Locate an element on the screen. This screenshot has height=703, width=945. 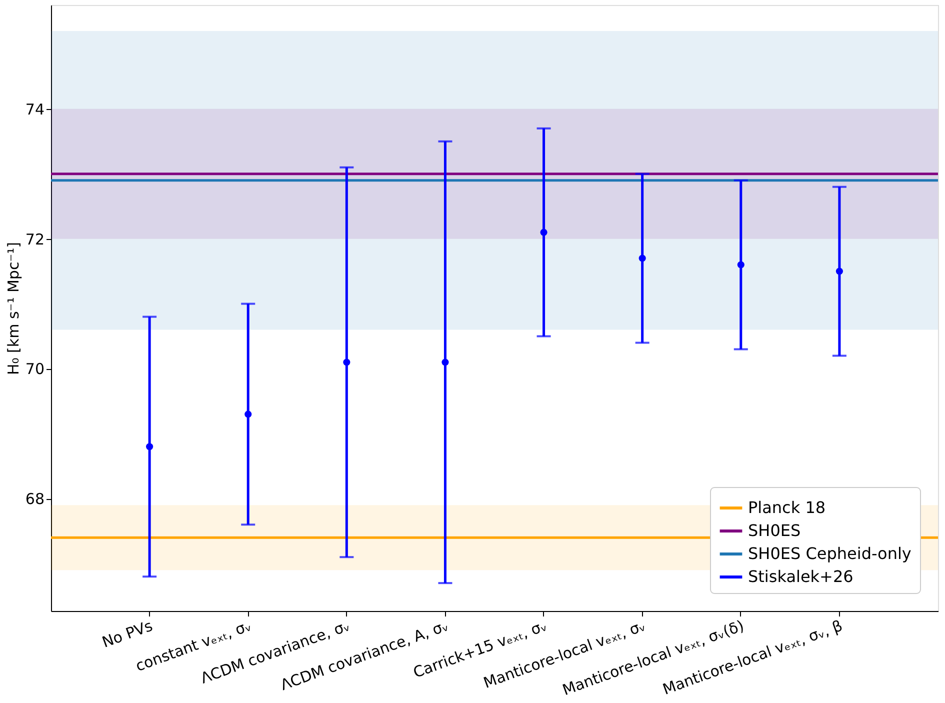
y-axis-title: H₀ [km s⁻¹ Mpc⁻¹] is located at coordinates (13, 308).